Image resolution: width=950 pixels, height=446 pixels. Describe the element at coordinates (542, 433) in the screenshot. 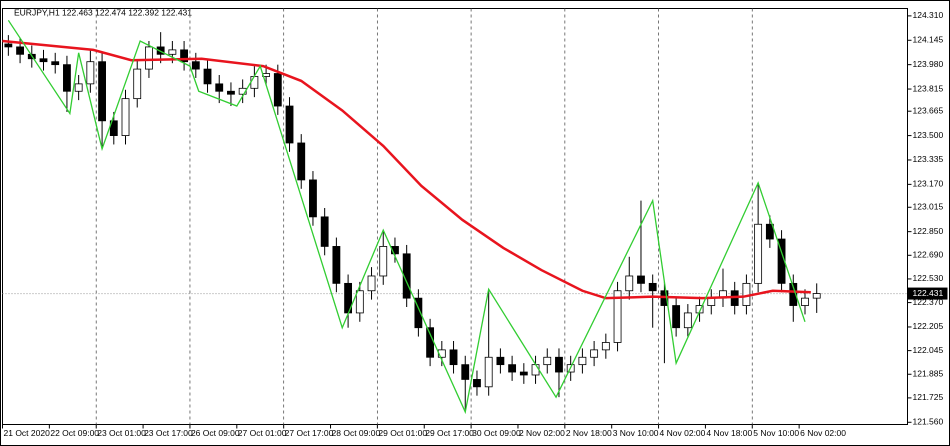

I see `x-tick-label: 2 Nov 02:00` at that location.